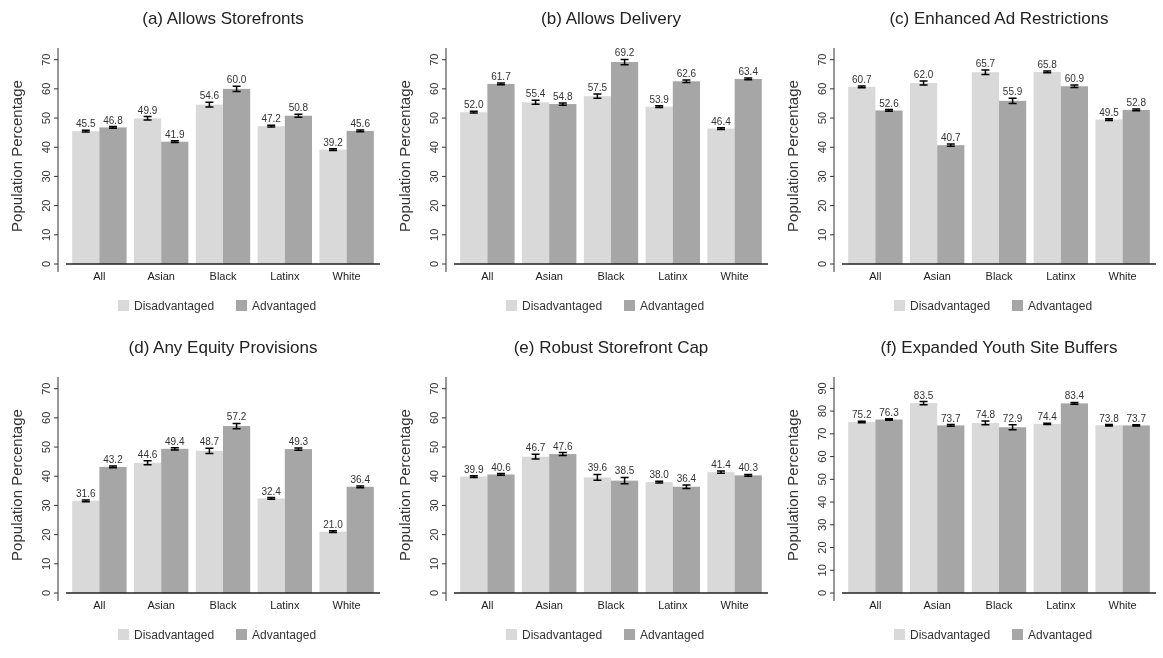 This screenshot has width=1163, height=658. Describe the element at coordinates (985, 63) in the screenshot. I see `data-label: 65.7` at that location.